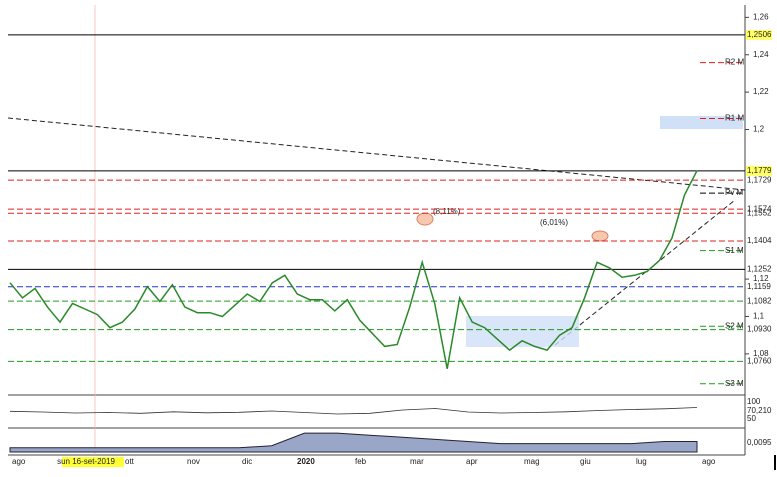 This screenshot has height=477, width=777. I want to click on volume-area, so click(353, 442).